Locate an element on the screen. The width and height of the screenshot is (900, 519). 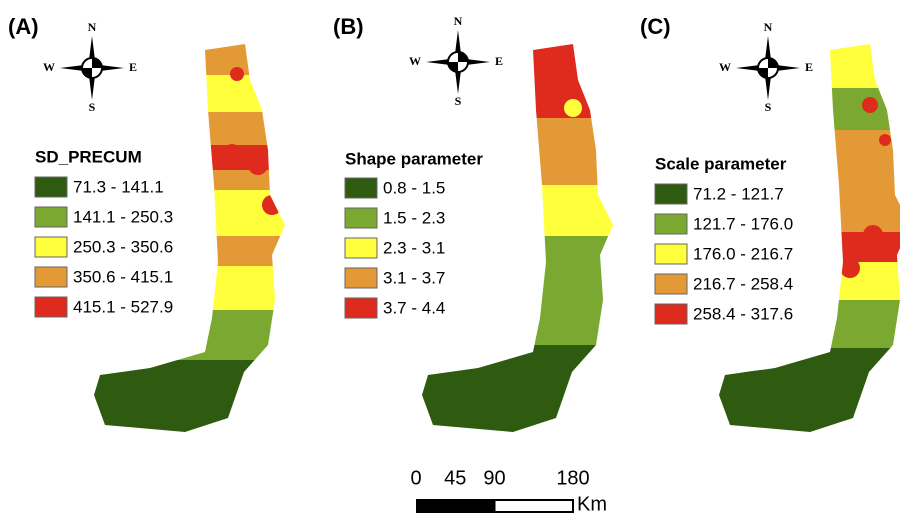
legend-label: 121.7 - 176.0 is located at coordinates (743, 223).